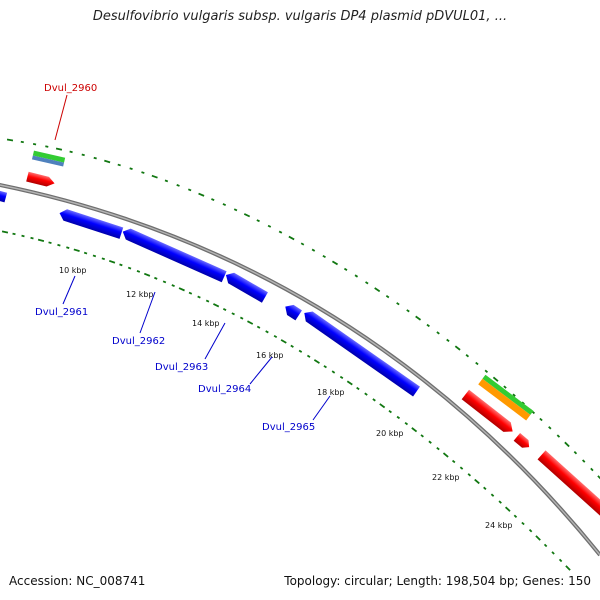  What do you see at coordinates (181, 367) in the screenshot?
I see `gene-label-dvul-2963: Dvul_2963` at bounding box center [181, 367].